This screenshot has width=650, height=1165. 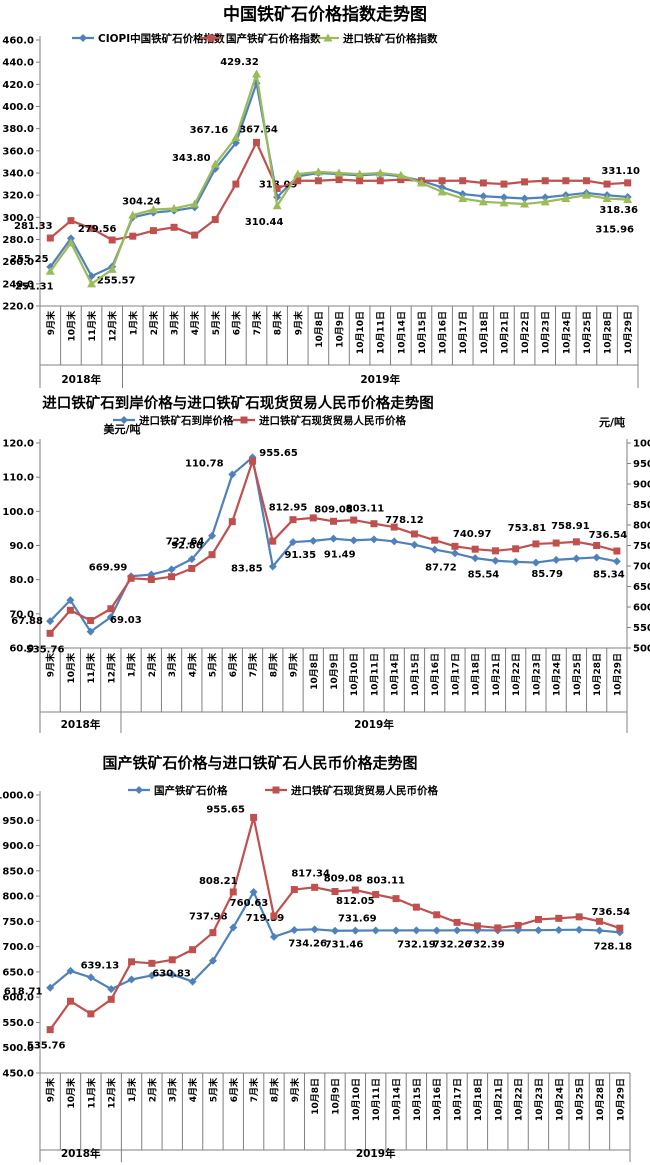 What do you see at coordinates (310, 873) in the screenshot?
I see `data-label: 817.34` at bounding box center [310, 873].